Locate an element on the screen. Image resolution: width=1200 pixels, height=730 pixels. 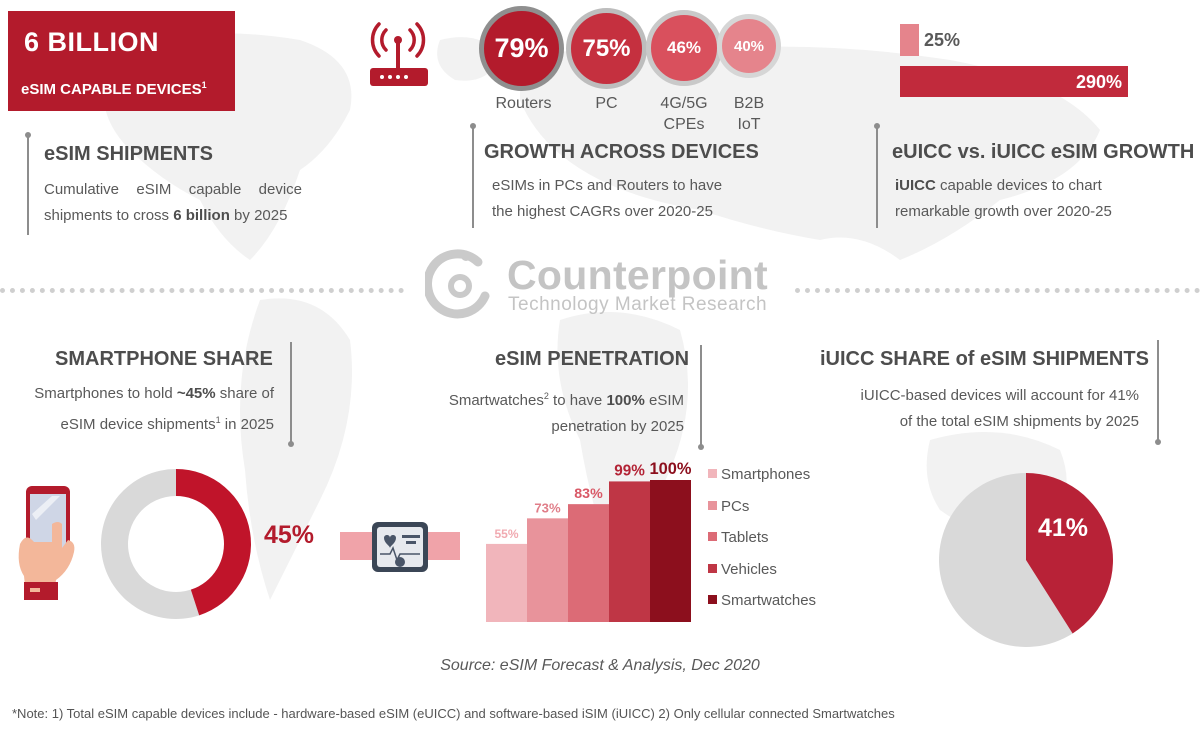
iuicc-share-pie is located at coordinates (1026, 560).